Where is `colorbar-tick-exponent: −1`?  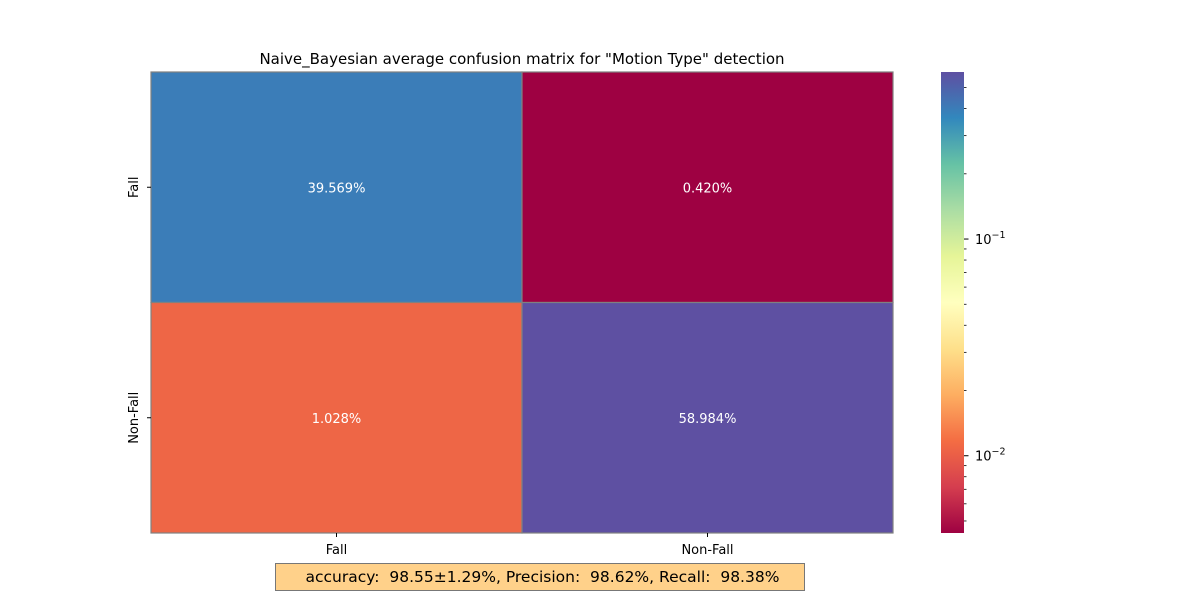
colorbar-tick-exponent: −1 is located at coordinates (999, 235).